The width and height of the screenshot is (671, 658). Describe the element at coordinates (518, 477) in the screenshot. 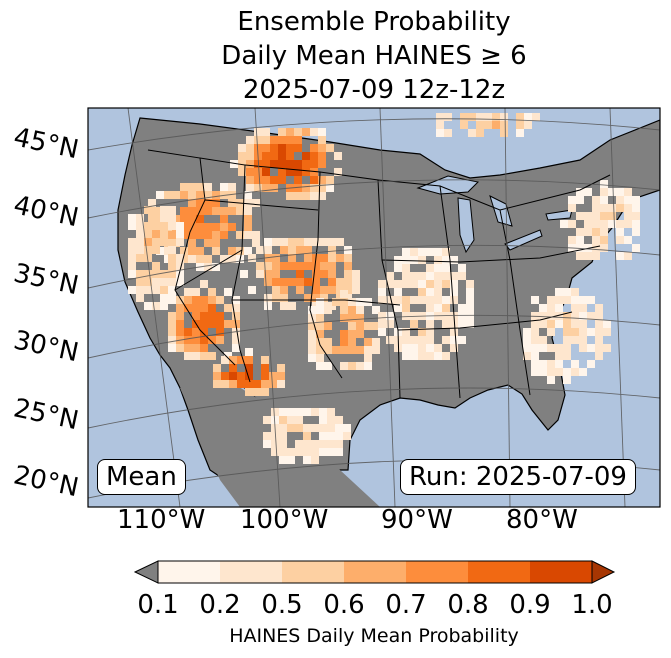

I see `run-label-box: Run: 2025-07-09` at that location.